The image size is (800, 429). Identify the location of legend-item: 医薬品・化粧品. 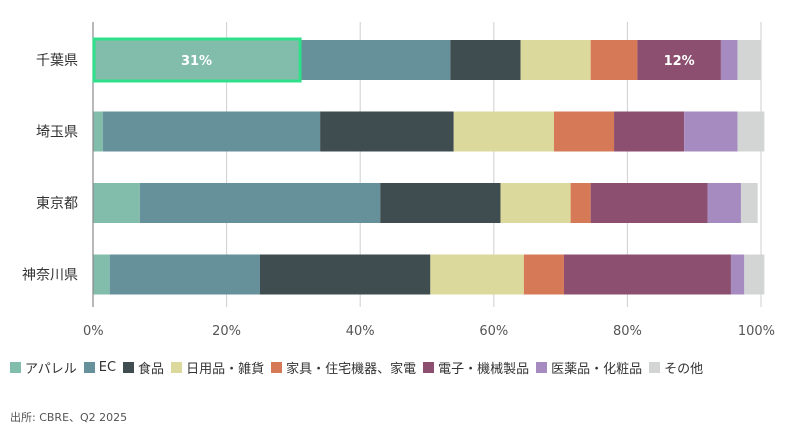
(589, 367).